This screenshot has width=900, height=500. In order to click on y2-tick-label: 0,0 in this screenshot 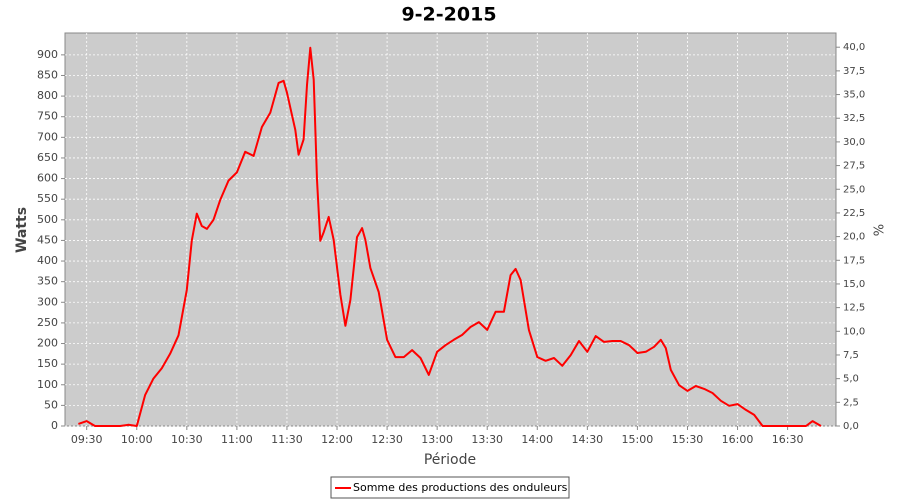, I will do `click(851, 426)`.